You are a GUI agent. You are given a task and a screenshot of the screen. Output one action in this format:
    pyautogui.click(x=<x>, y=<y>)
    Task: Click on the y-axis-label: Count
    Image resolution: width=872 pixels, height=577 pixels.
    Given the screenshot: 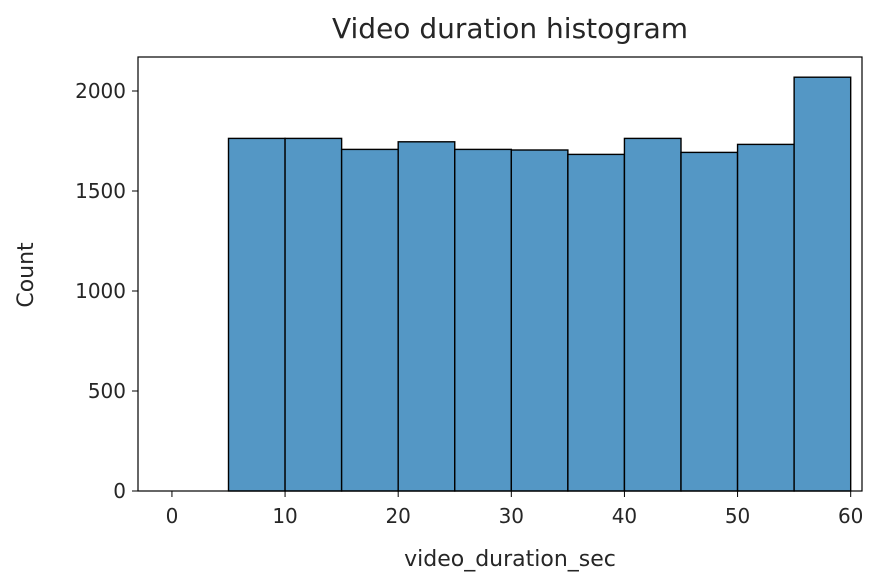 What is the action you would take?
    pyautogui.click(x=26, y=275)
    